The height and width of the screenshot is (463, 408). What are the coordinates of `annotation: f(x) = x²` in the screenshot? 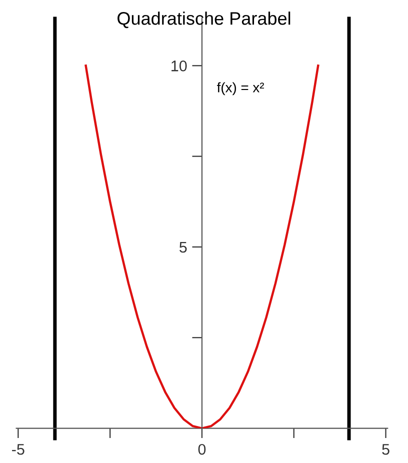 It's located at (240, 89).